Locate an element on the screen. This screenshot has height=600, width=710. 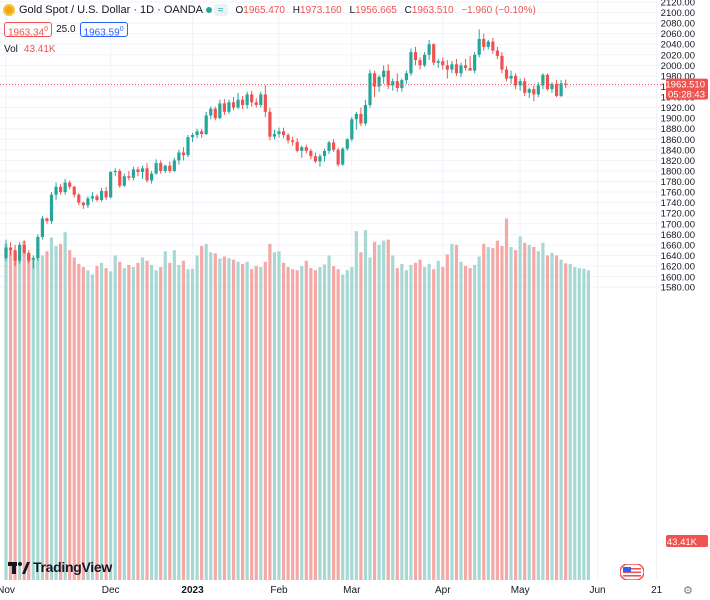
gear-icon: ⚙ is located at coordinates (688, 591).